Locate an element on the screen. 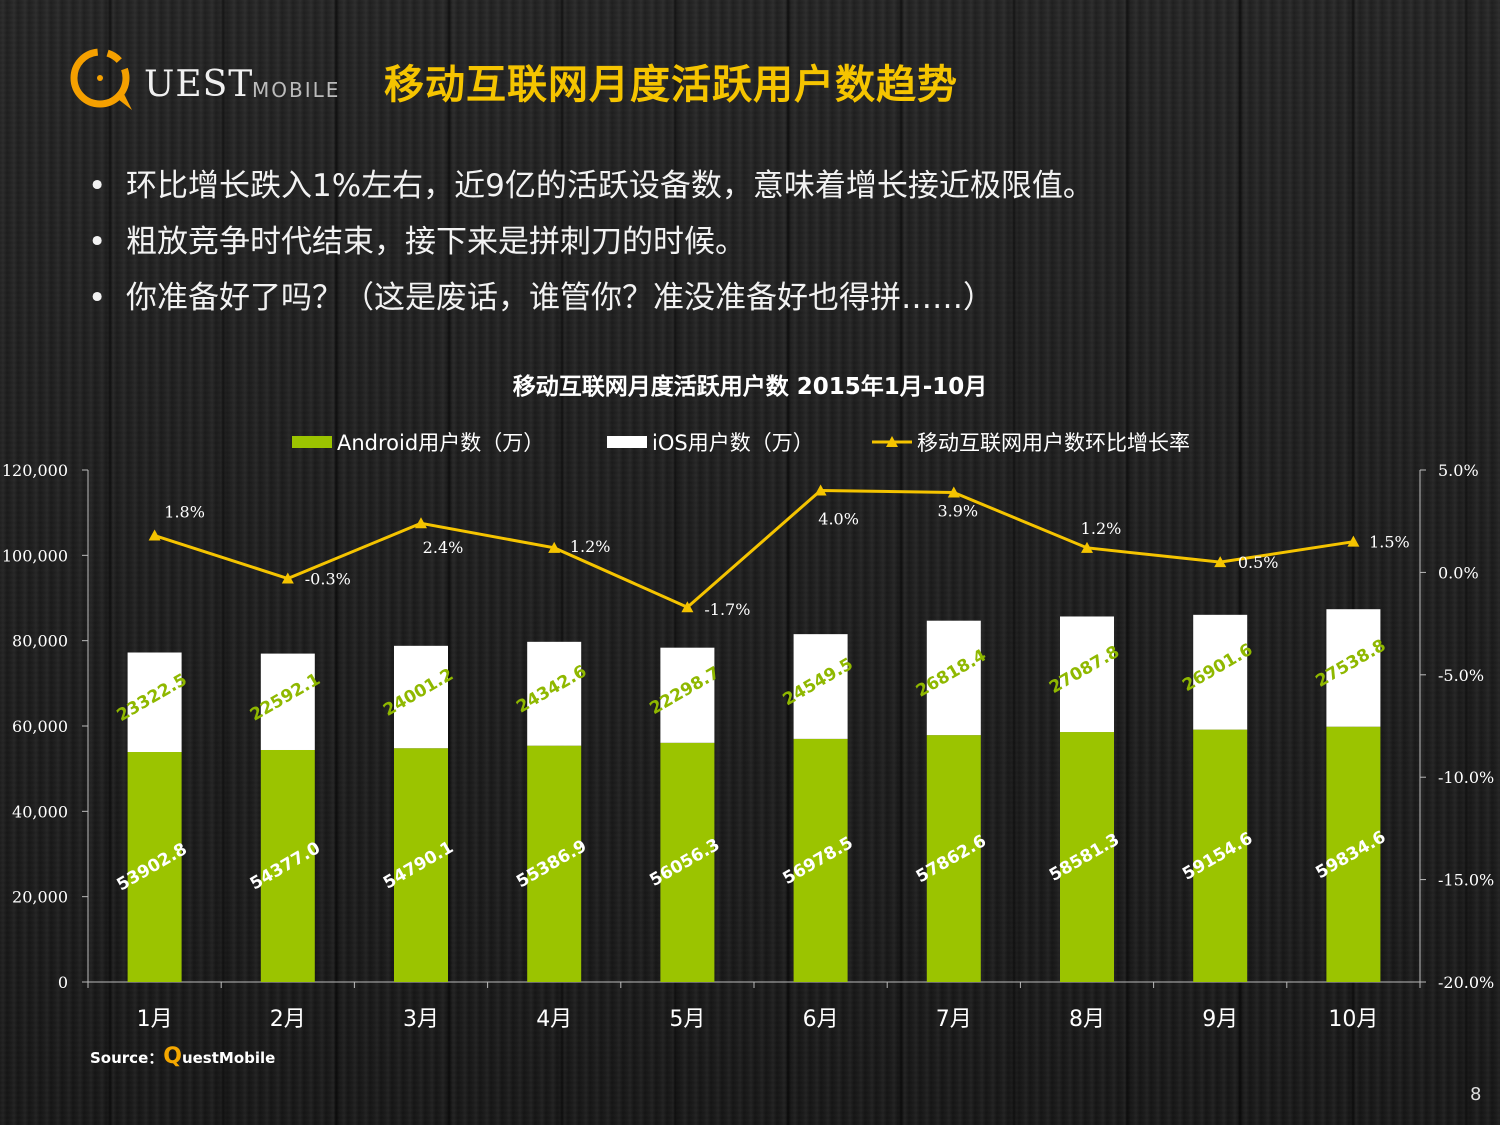 The width and height of the screenshot is (1500, 1125). right-axis-tick-label: -5.0% is located at coordinates (1461, 675).